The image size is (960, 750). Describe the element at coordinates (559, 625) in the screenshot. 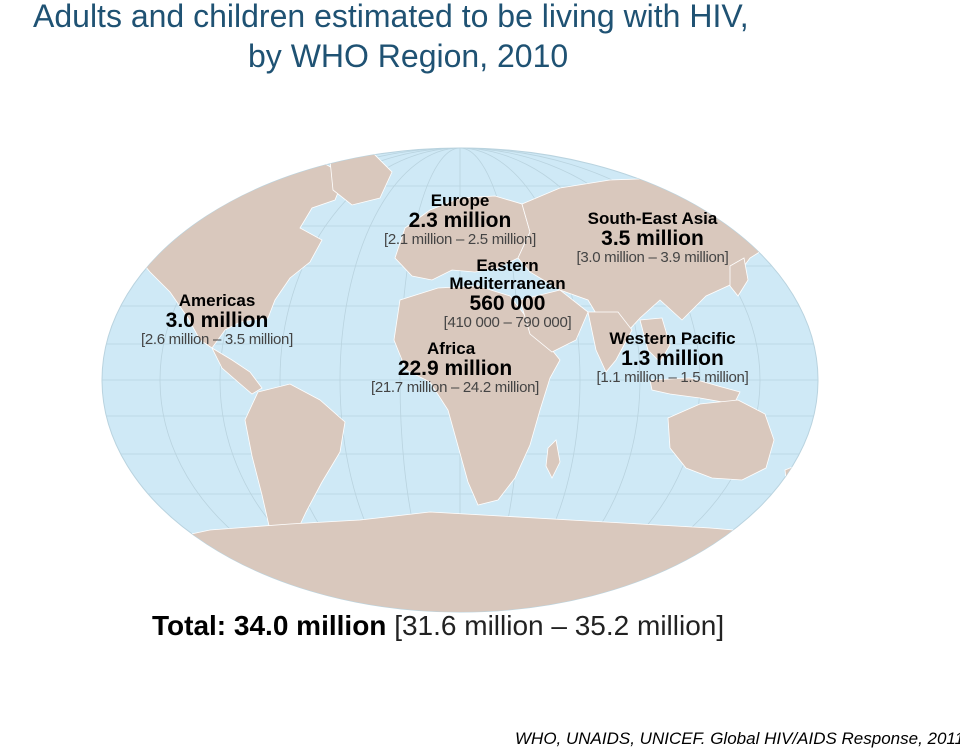

I see `total-range: [31.6 million – 35.2 million]` at that location.